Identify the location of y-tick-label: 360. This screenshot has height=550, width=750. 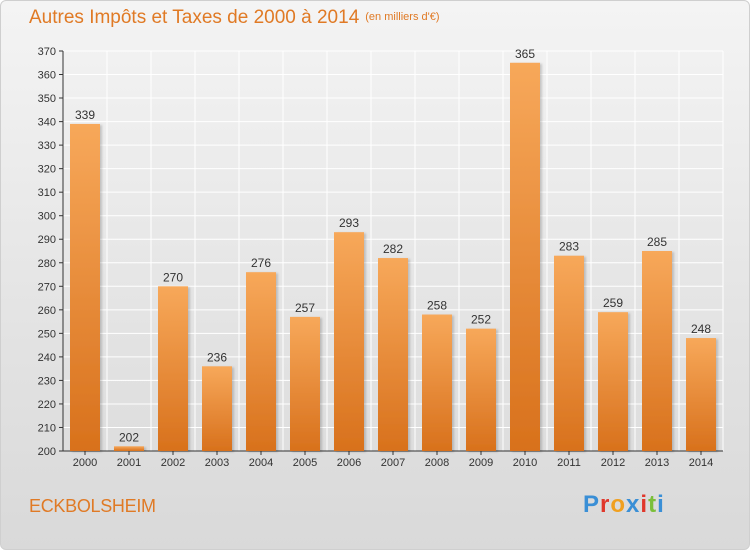
(47, 76).